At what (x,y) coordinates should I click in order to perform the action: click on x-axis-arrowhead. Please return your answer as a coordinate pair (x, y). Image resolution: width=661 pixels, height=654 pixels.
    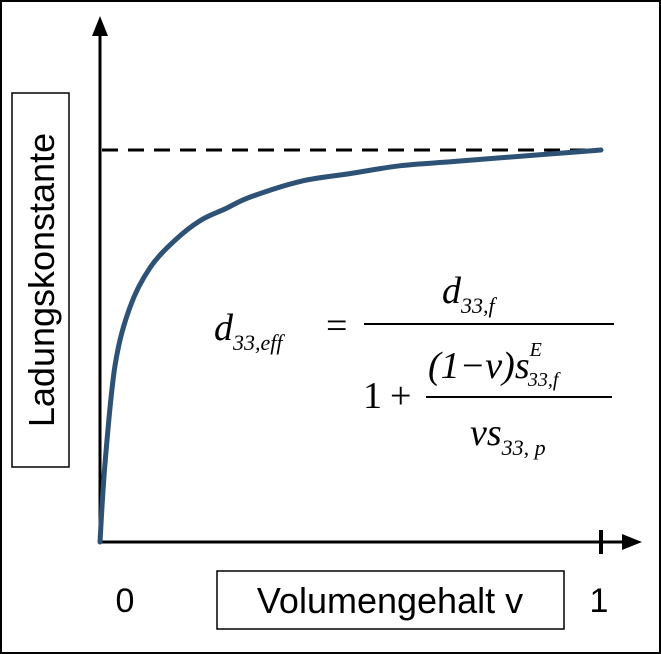
    Looking at the image, I should click on (632, 542).